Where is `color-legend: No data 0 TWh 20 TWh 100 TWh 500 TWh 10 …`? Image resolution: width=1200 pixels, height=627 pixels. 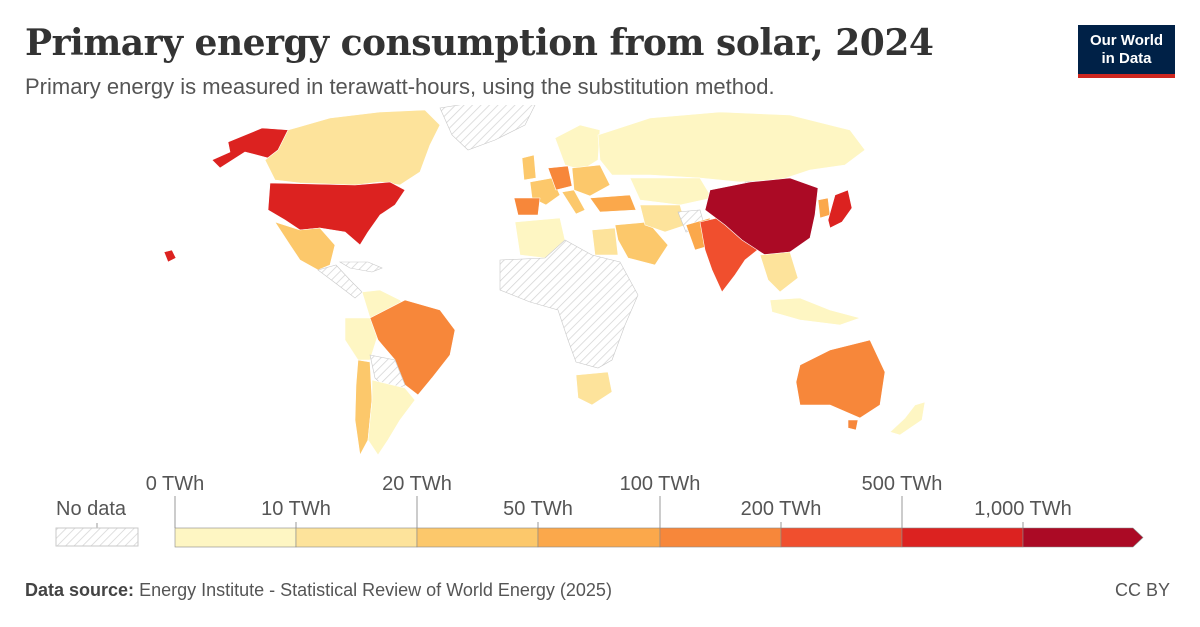 color-legend: No data 0 TWh 20 TWh 100 TWh 500 TWh 10 … is located at coordinates (599, 510).